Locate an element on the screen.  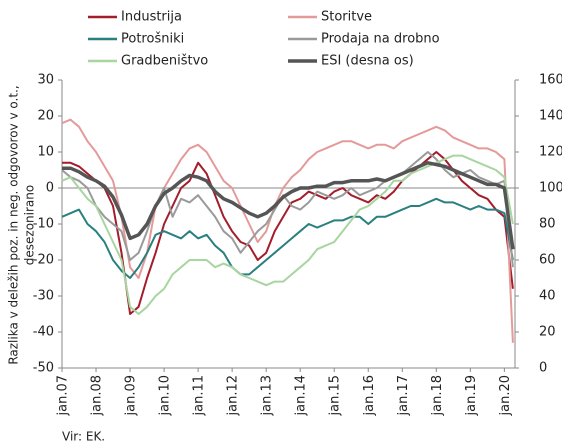
series-line is located at coordinates (287, 238).